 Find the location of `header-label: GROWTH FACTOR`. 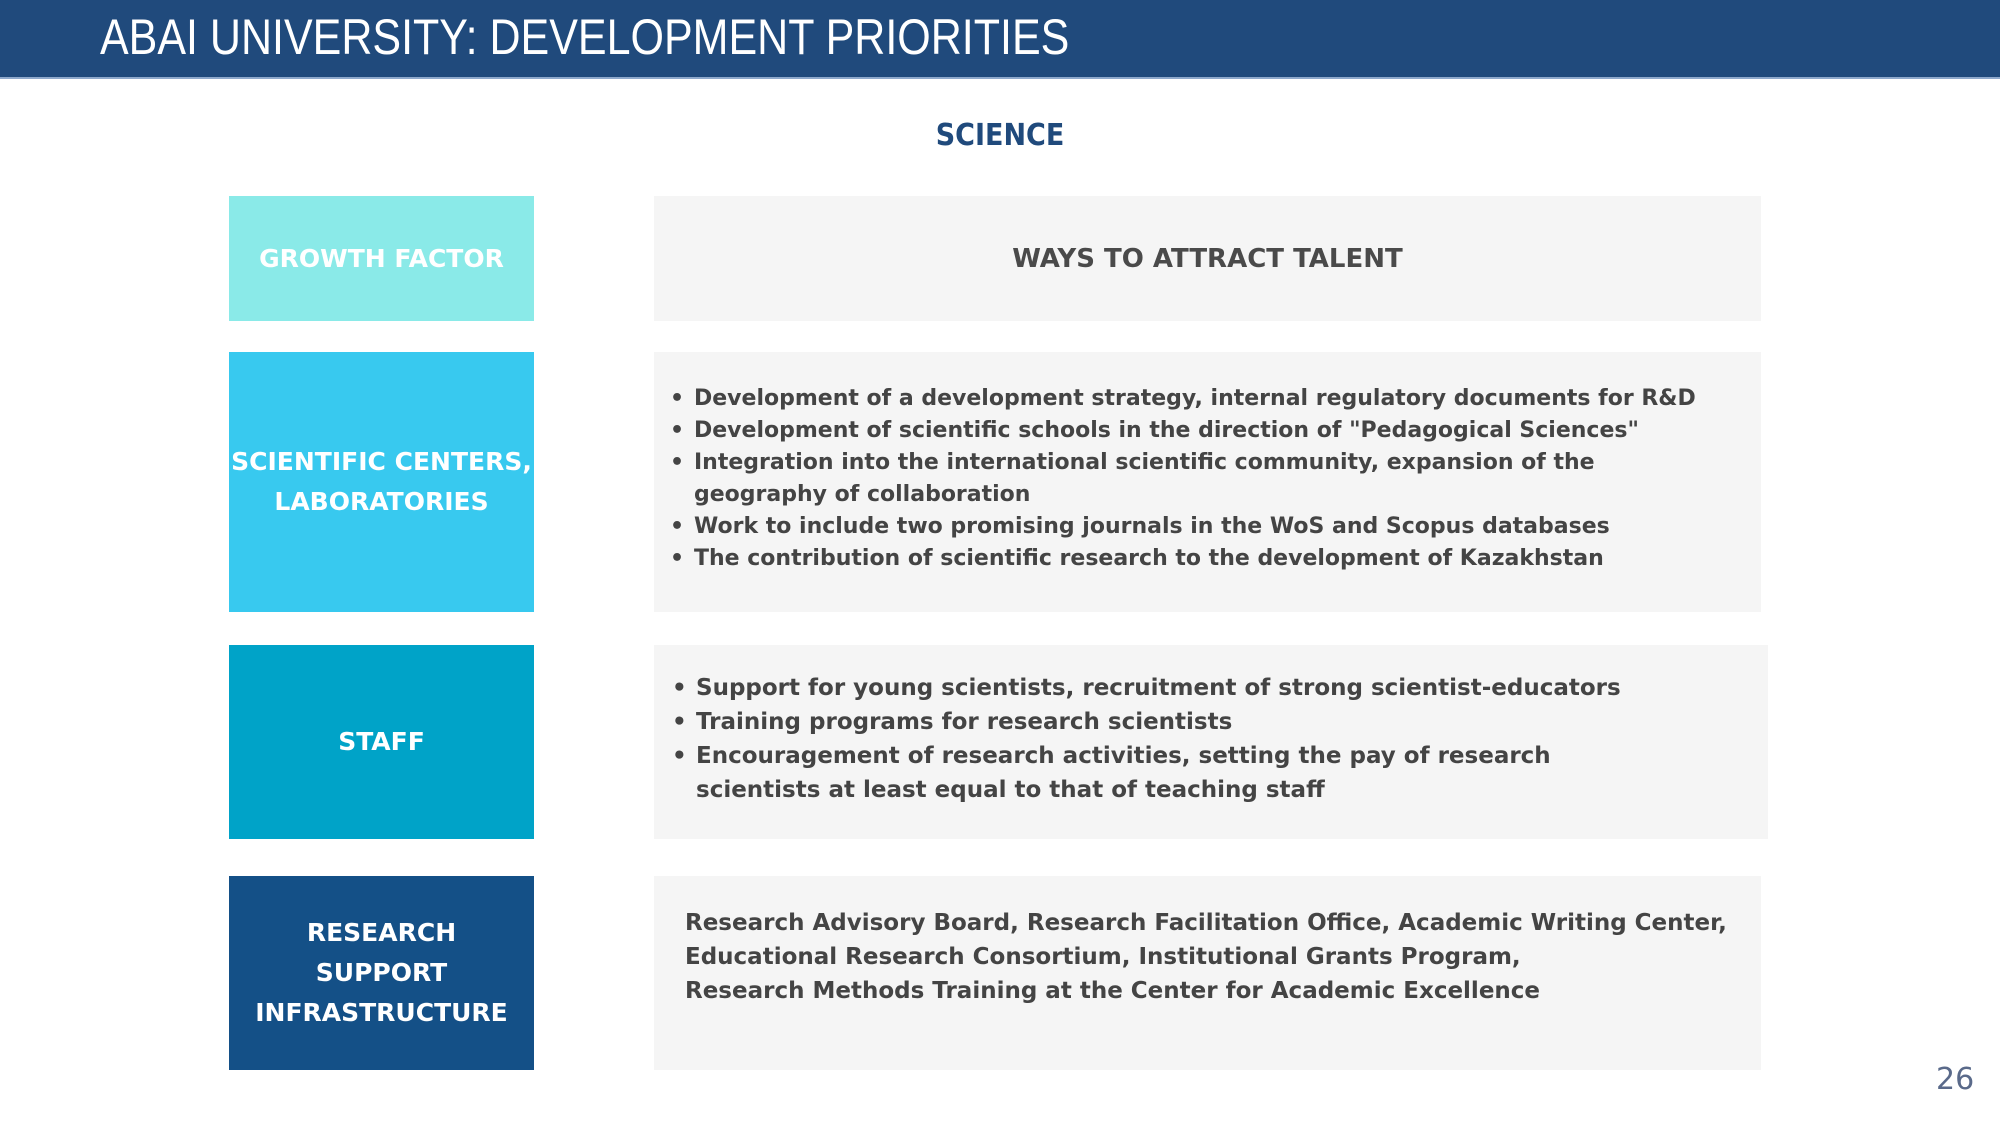

header-label: GROWTH FACTOR is located at coordinates (381, 258).